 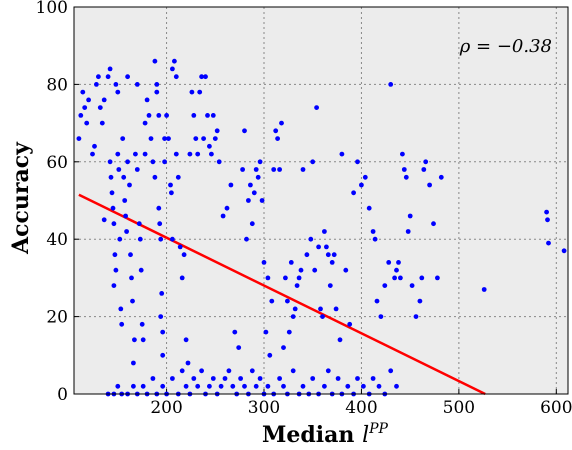 What do you see at coordinates (459, 408) in the screenshot?
I see `x-tick-label: 500` at bounding box center [459, 408].